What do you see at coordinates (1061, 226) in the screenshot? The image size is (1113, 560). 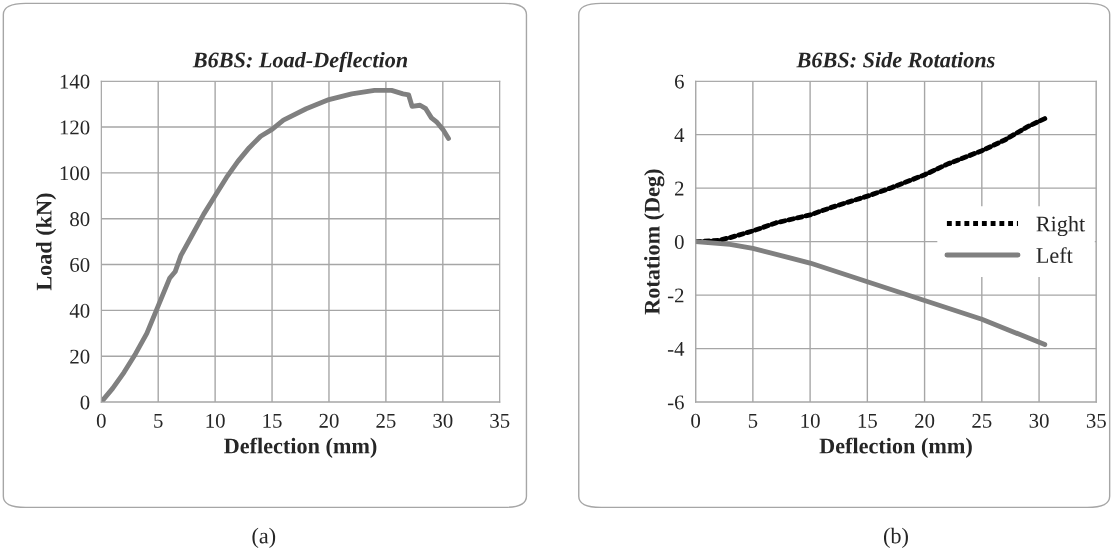 I see `legend-label: Right` at bounding box center [1061, 226].